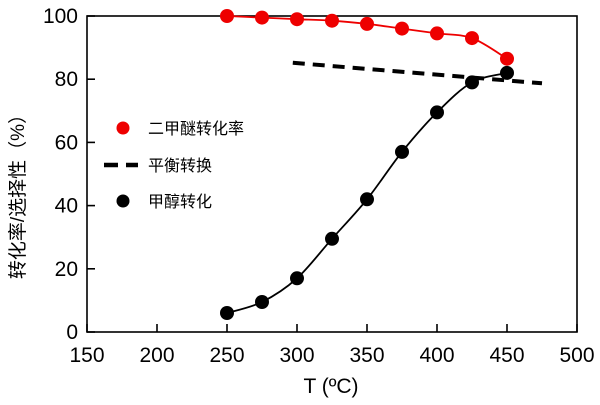  Describe the element at coordinates (226, 355) in the screenshot. I see `x-tick-label: 250` at that location.